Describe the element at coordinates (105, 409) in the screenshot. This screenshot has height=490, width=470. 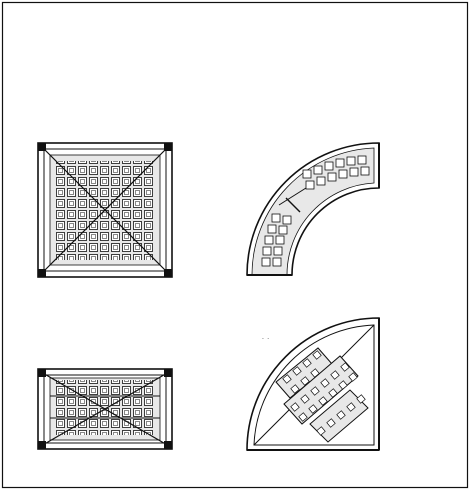
I see `rect-module` at that location.